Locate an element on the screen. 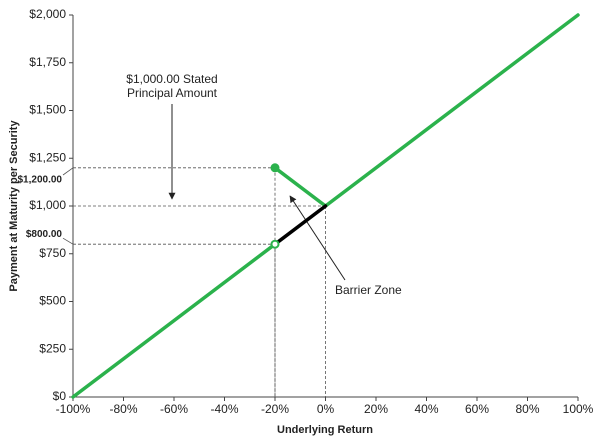 Image resolution: width=609 pixels, height=441 pixels. y-tick-label: $1,500 is located at coordinates (47, 110).